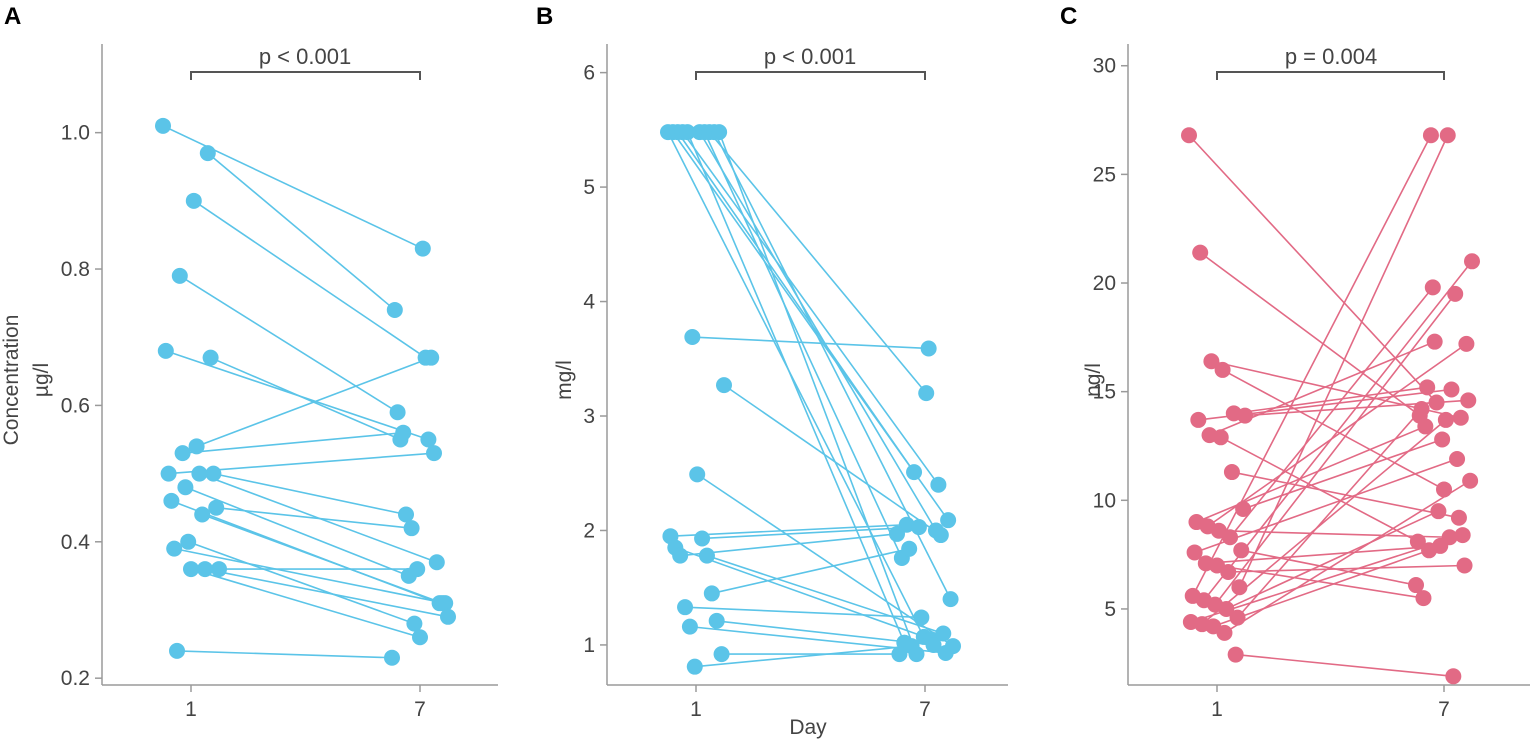 The height and width of the screenshot is (740, 1536). Describe the element at coordinates (589, 302) in the screenshot. I see `y-tick-label: 4` at that location.